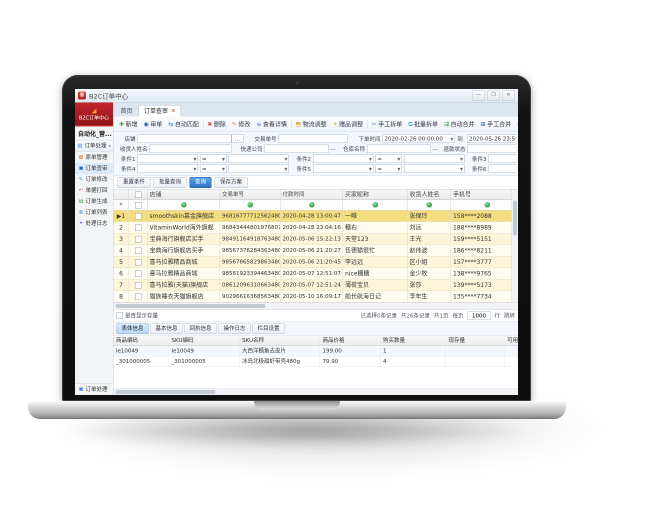 The image size is (652, 527). I want to click on sidebar-bottom-group-order-processing: ▣ 订单处理, so click(94, 389).